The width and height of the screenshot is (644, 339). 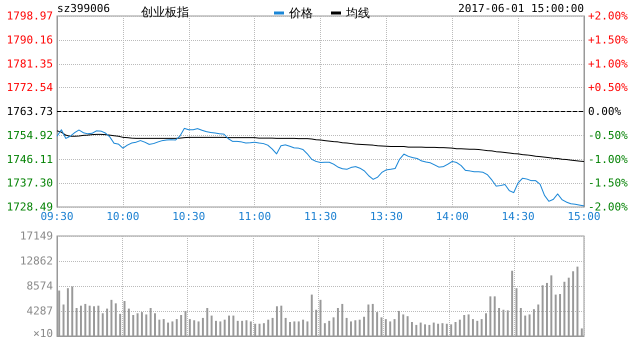 What do you see at coordinates (321, 216) in the screenshot?
I see `x-tick-label: 11:30` at bounding box center [321, 216].